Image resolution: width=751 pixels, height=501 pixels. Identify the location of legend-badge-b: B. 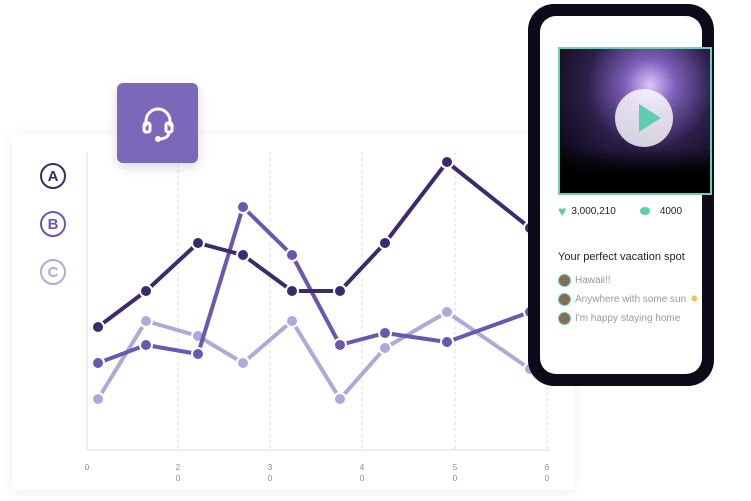
(53, 224).